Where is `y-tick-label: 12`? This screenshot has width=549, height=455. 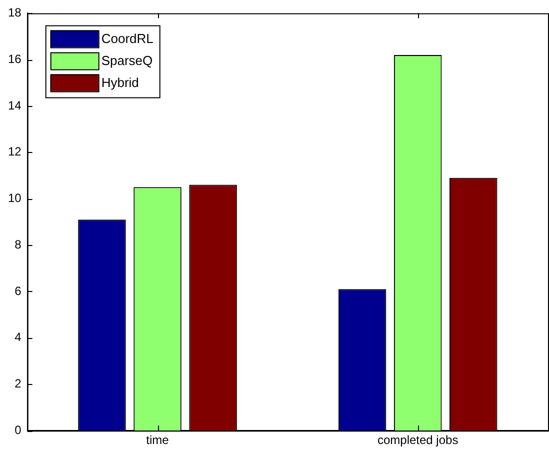
y-tick-label: 12 is located at coordinates (15, 151).